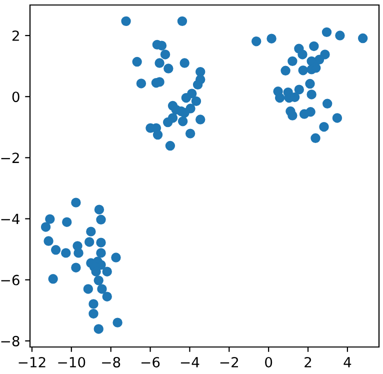 The height and width of the screenshot is (374, 383). I want to click on x-tick-label: 2, so click(308, 362).